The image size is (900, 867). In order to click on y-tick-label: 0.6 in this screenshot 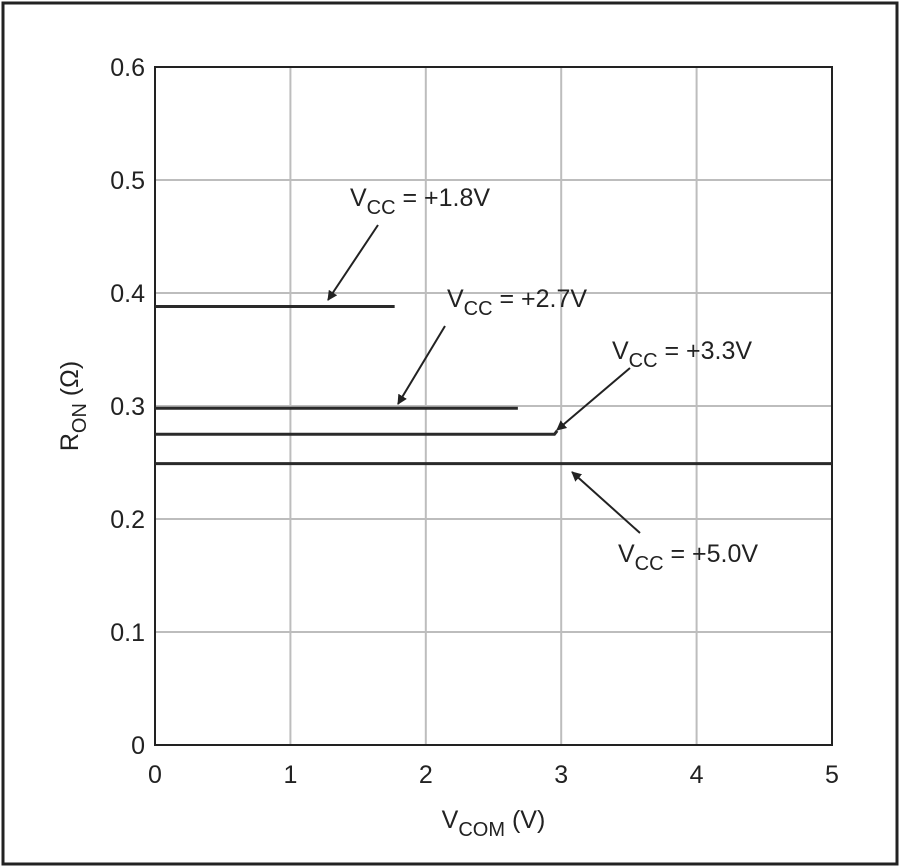, I will do `click(127, 68)`.